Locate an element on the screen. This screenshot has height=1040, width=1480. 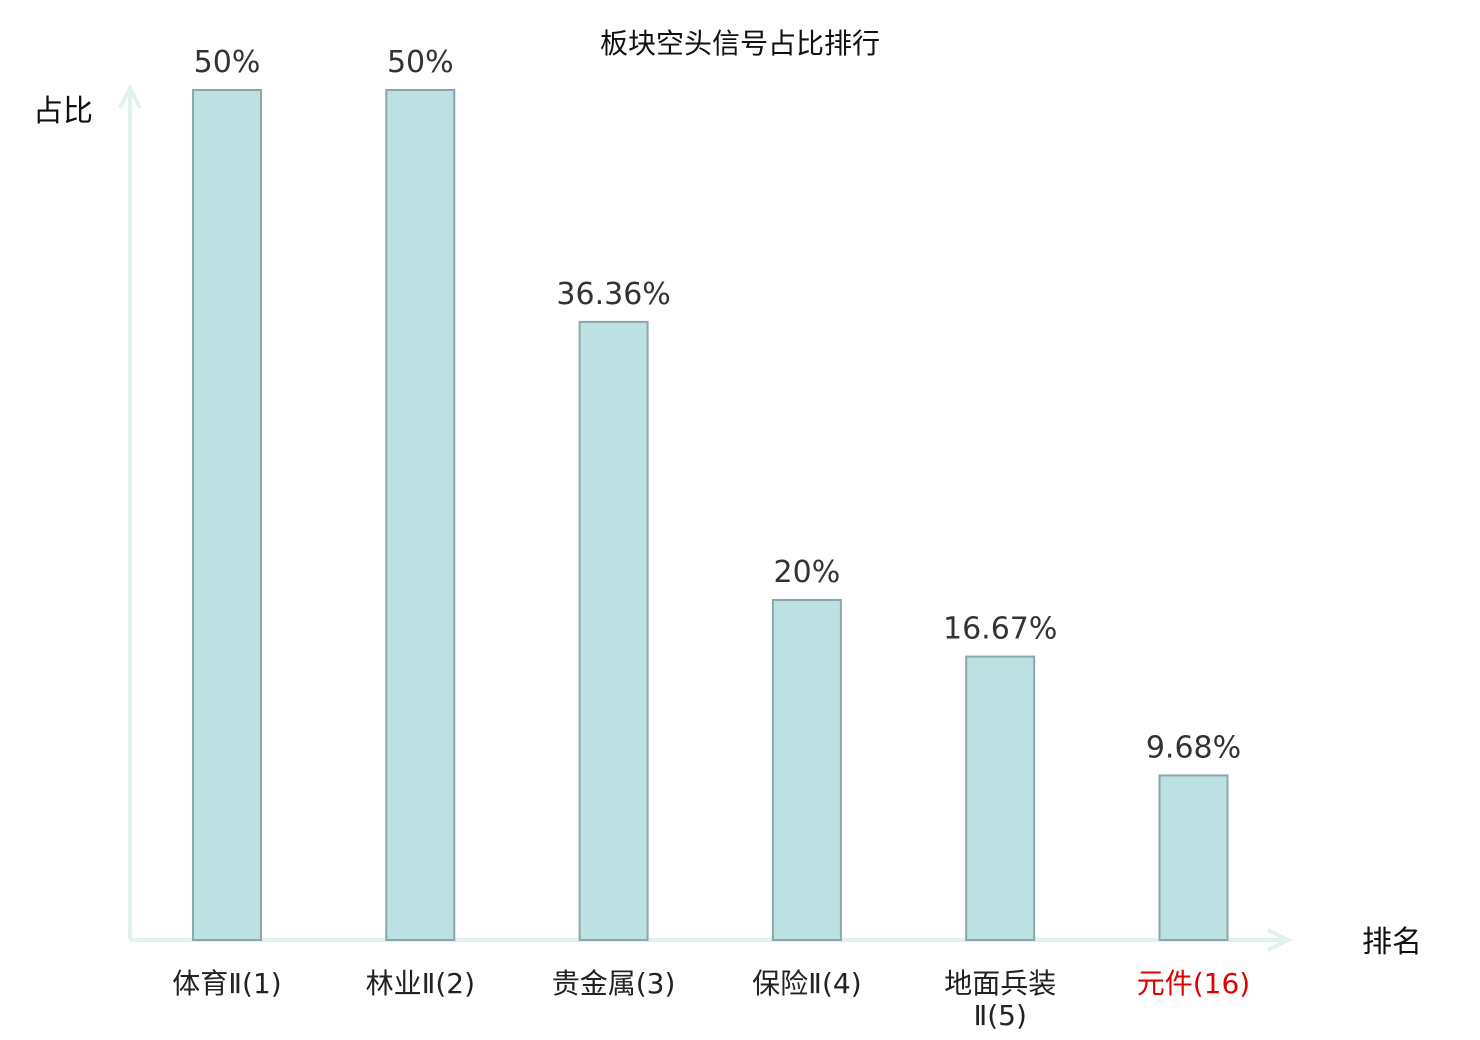
value-label-3: 36.36% is located at coordinates (613, 294).